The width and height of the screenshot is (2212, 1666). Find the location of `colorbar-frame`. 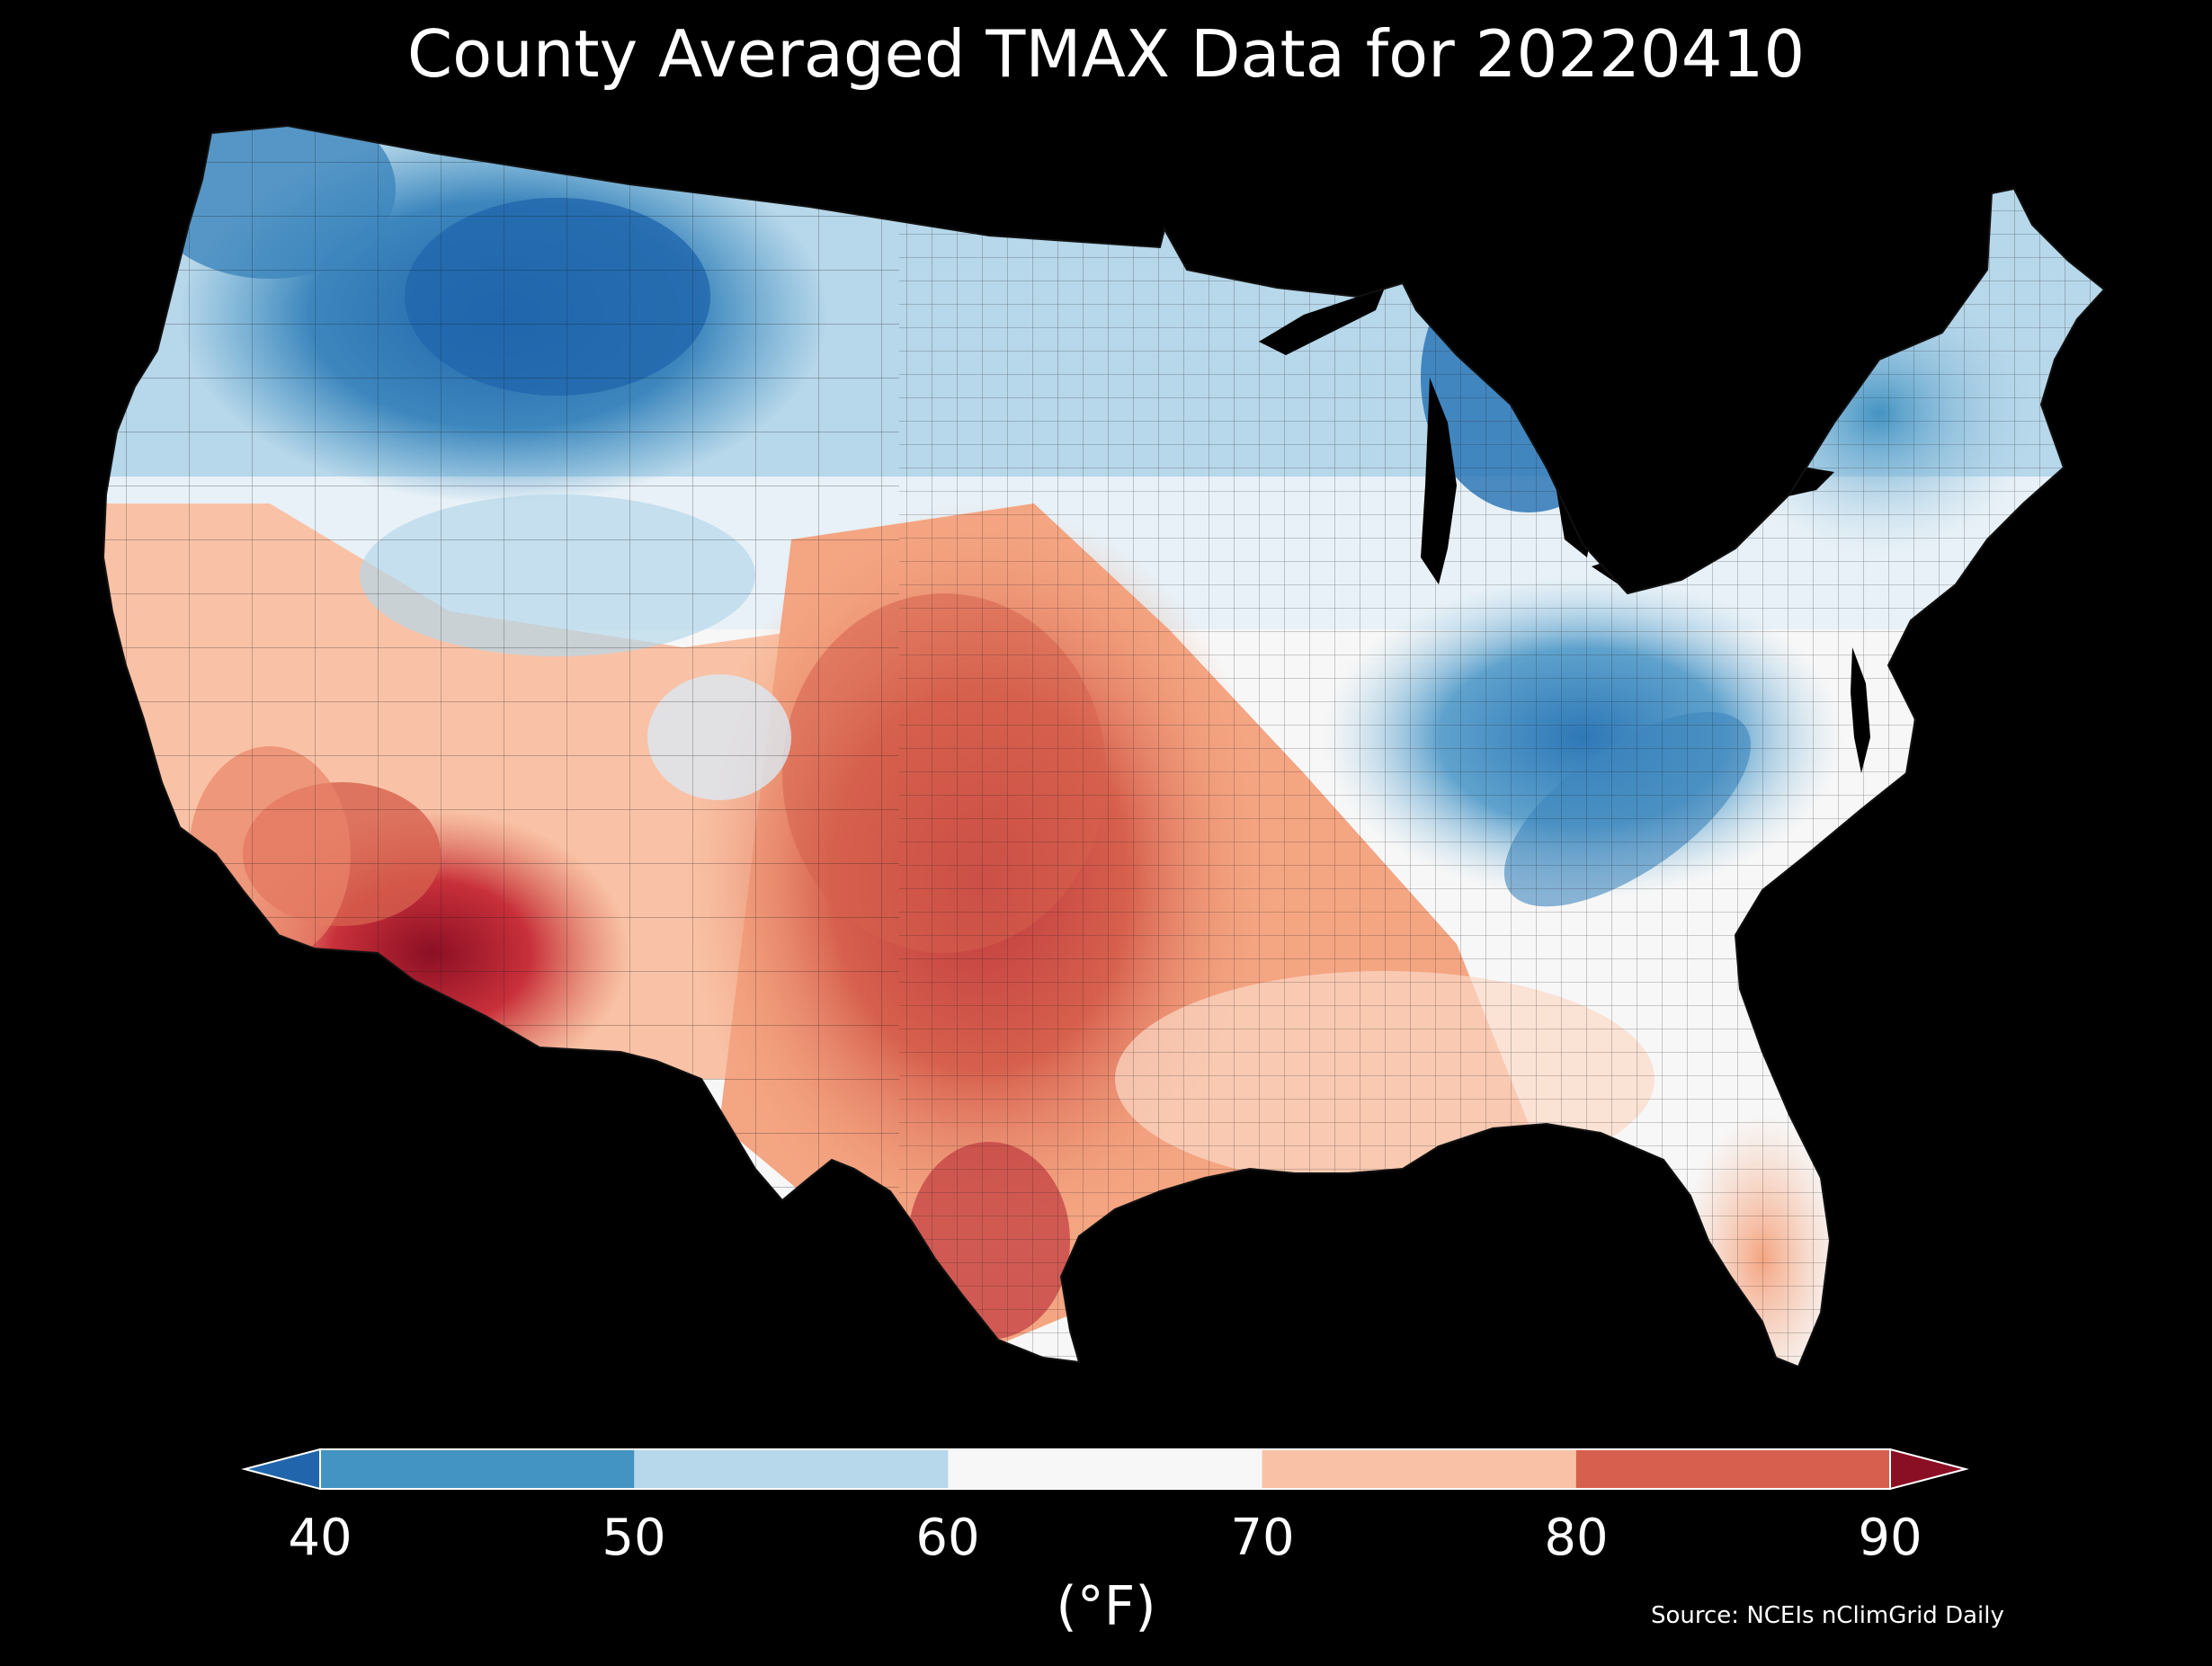

colorbar-frame is located at coordinates (1105, 1469).